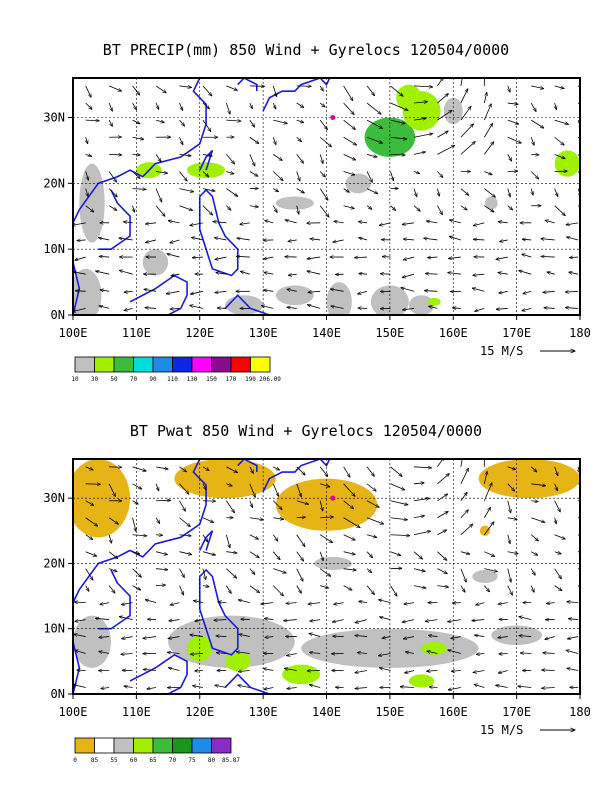  What do you see at coordinates (453, 712) in the screenshot?
I see `x-tick-label: 160E` at bounding box center [453, 712].